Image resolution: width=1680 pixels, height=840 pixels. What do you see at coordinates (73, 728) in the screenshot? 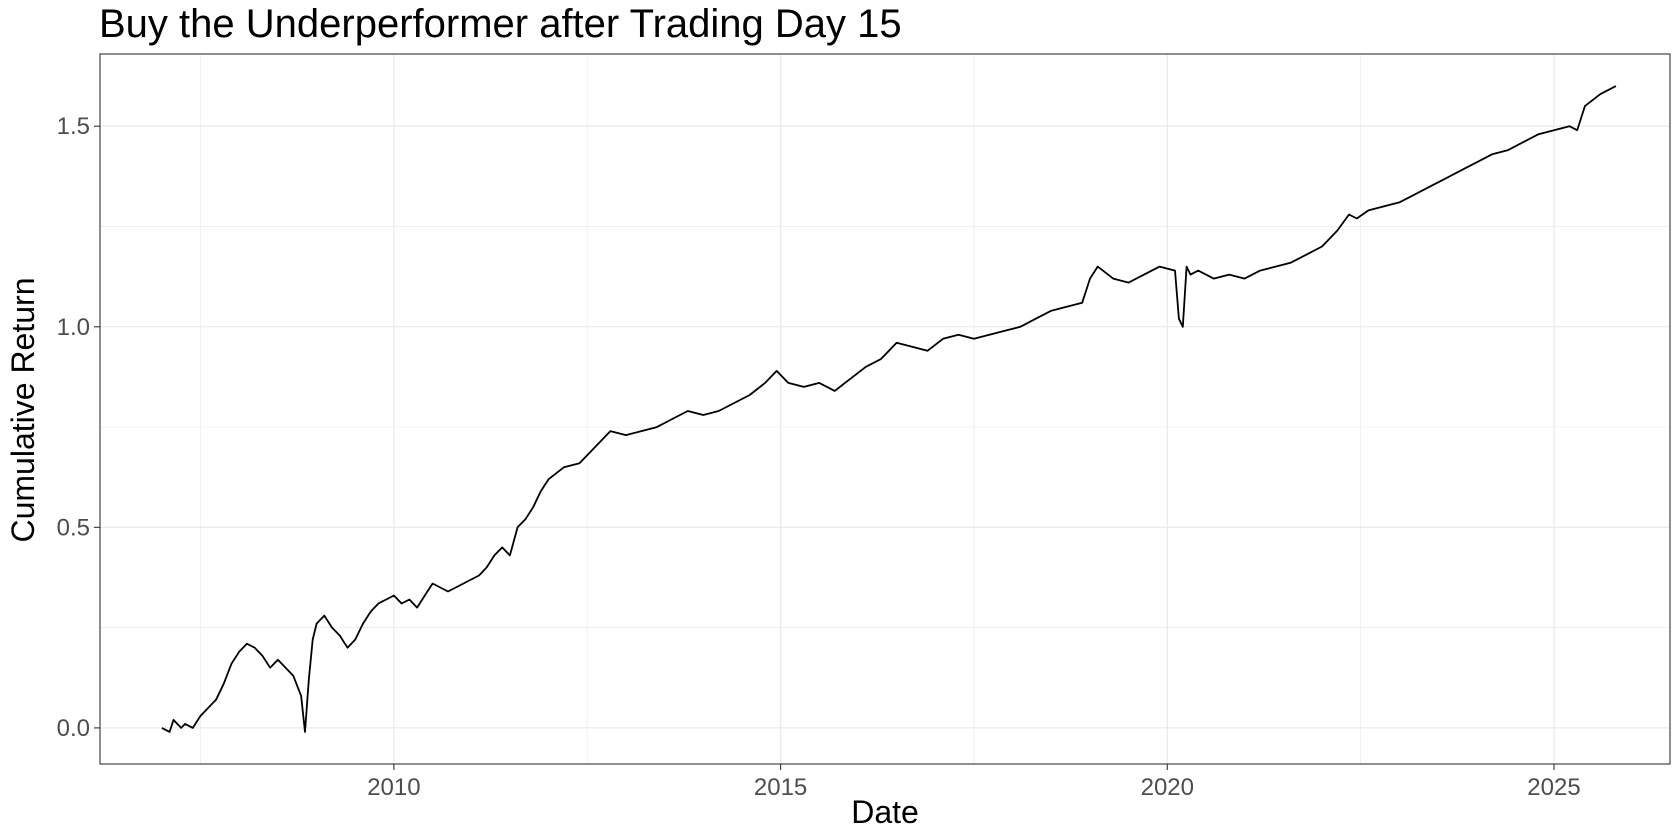
I see `y-tick-label: 0.0` at bounding box center [73, 728].